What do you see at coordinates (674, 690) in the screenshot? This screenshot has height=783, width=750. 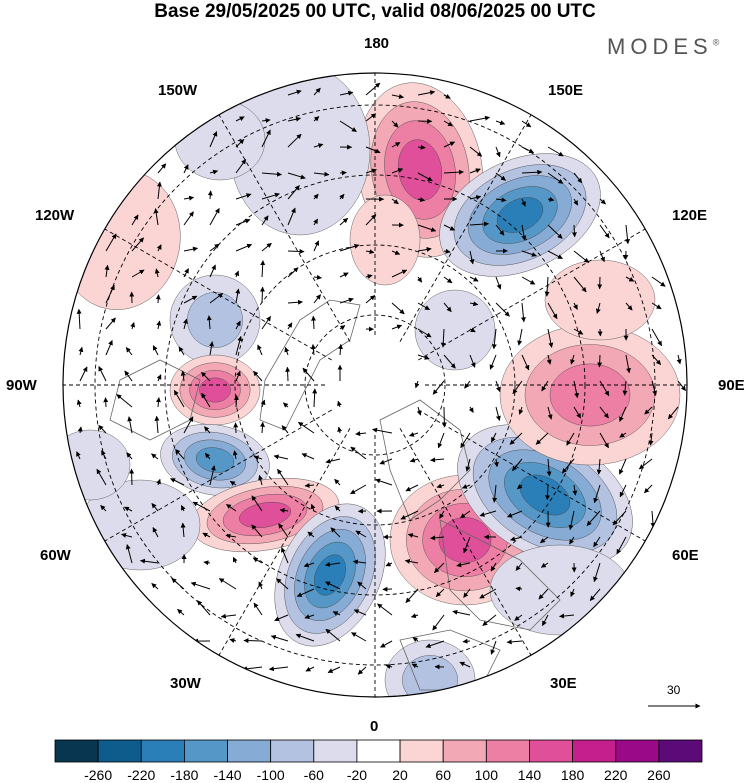 I see `wind-reference-label: 30` at bounding box center [674, 690].